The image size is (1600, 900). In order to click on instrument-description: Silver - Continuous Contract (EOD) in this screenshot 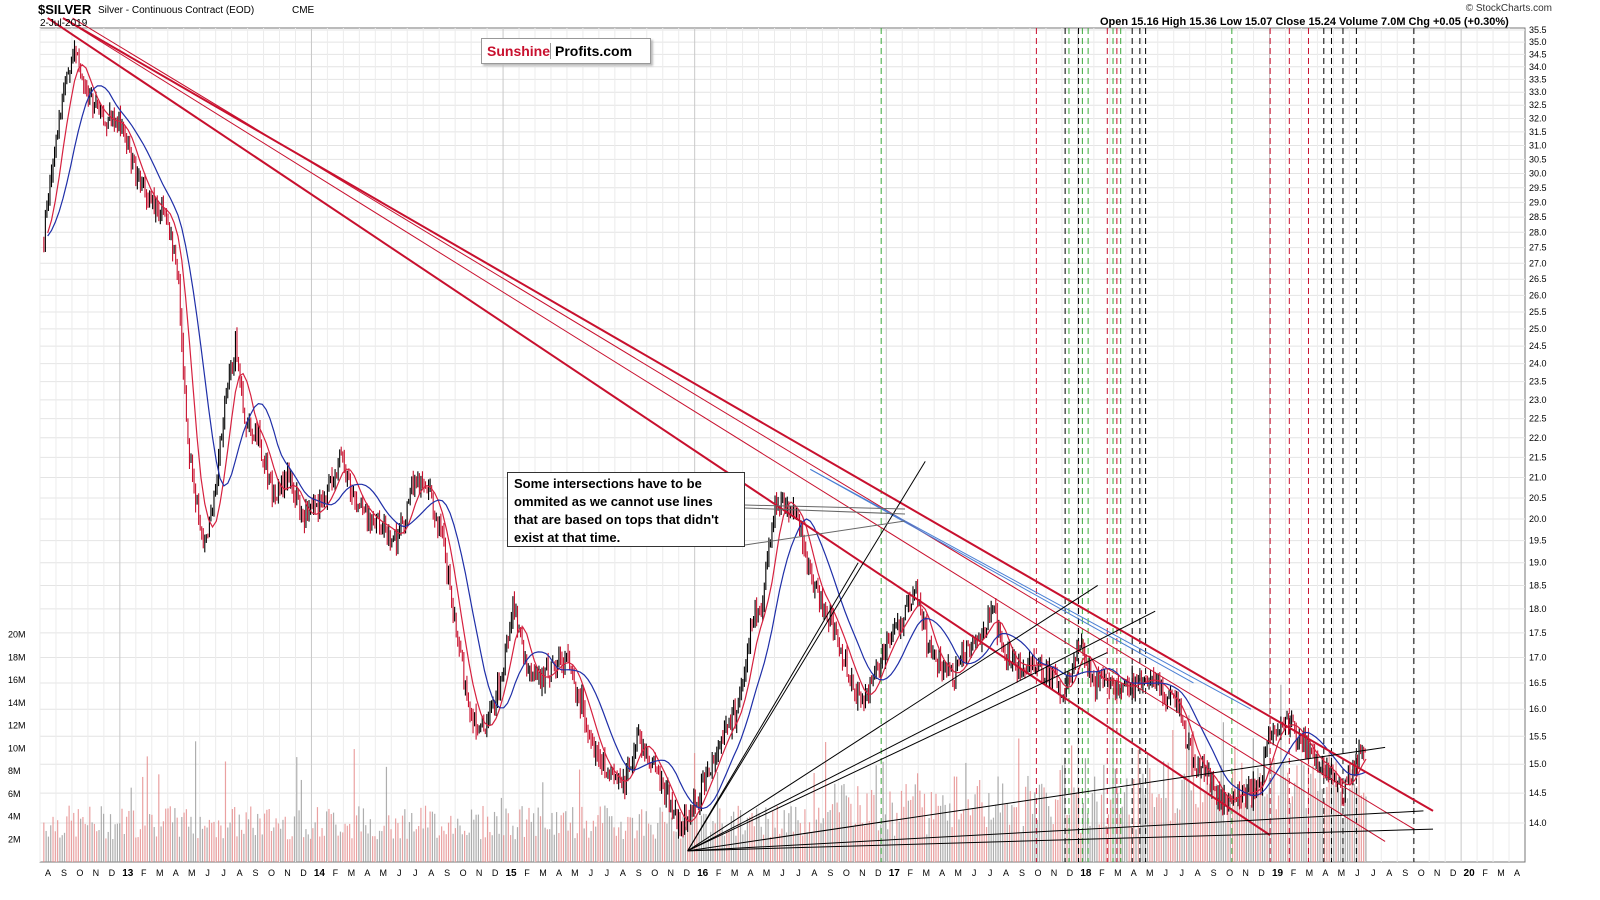, I will do `click(176, 10)`.